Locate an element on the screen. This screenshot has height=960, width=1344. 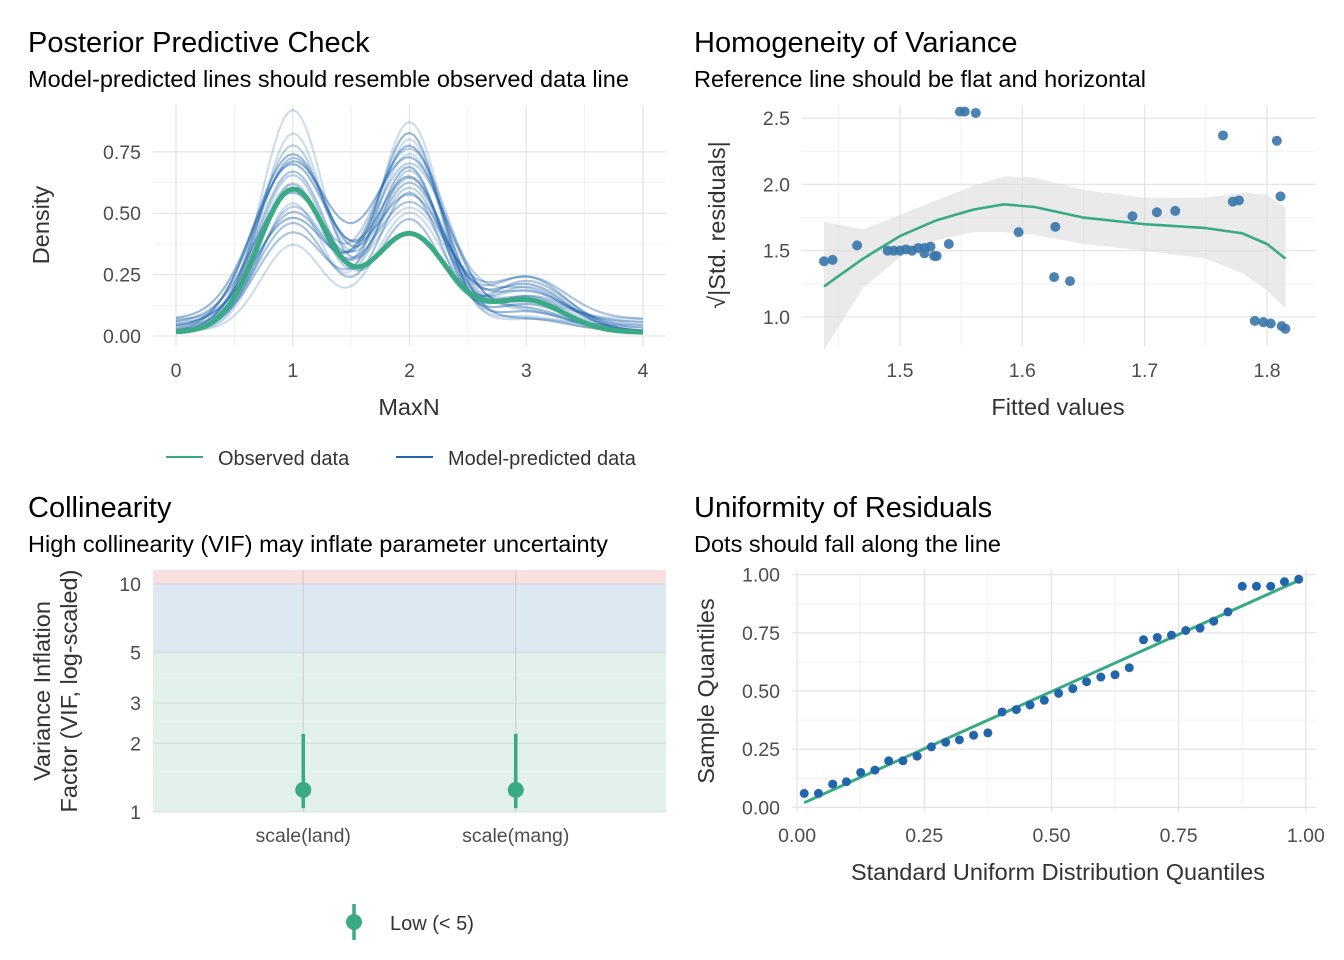
ppc-ylabel: Density is located at coordinates (41, 225).